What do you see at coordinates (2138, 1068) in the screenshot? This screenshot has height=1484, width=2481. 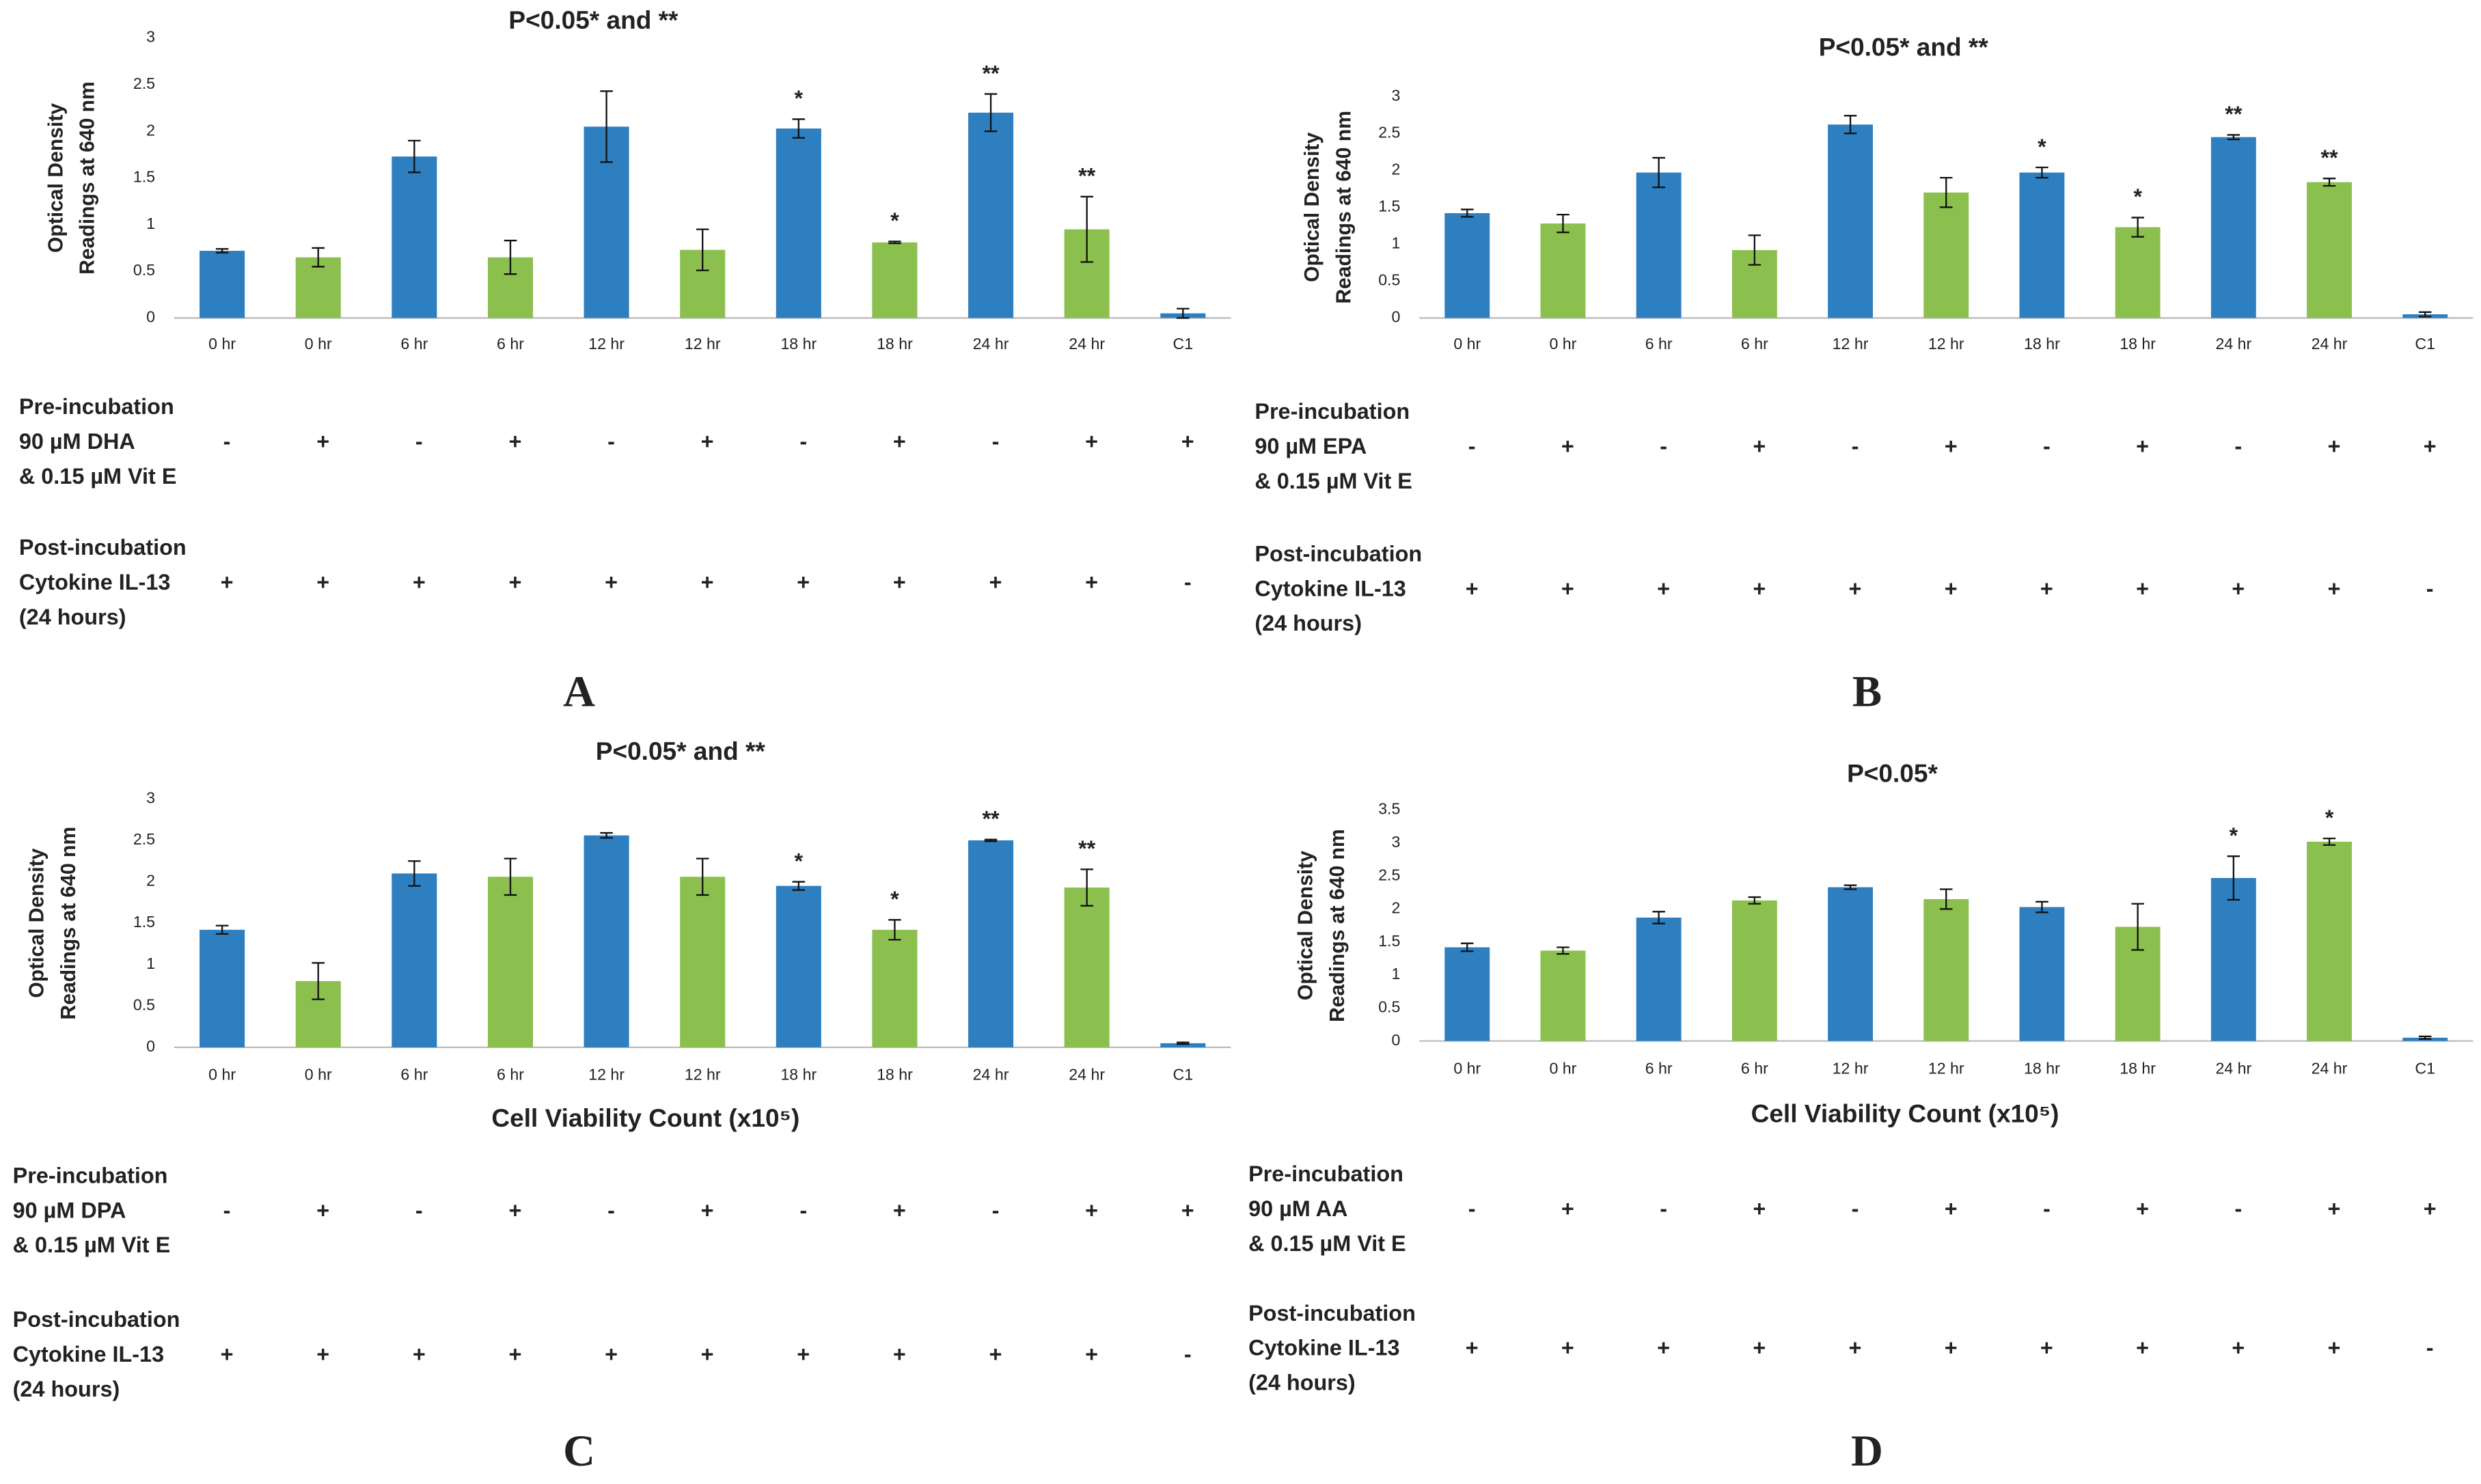 I see `x-tick-label: 18 hr` at bounding box center [2138, 1068].